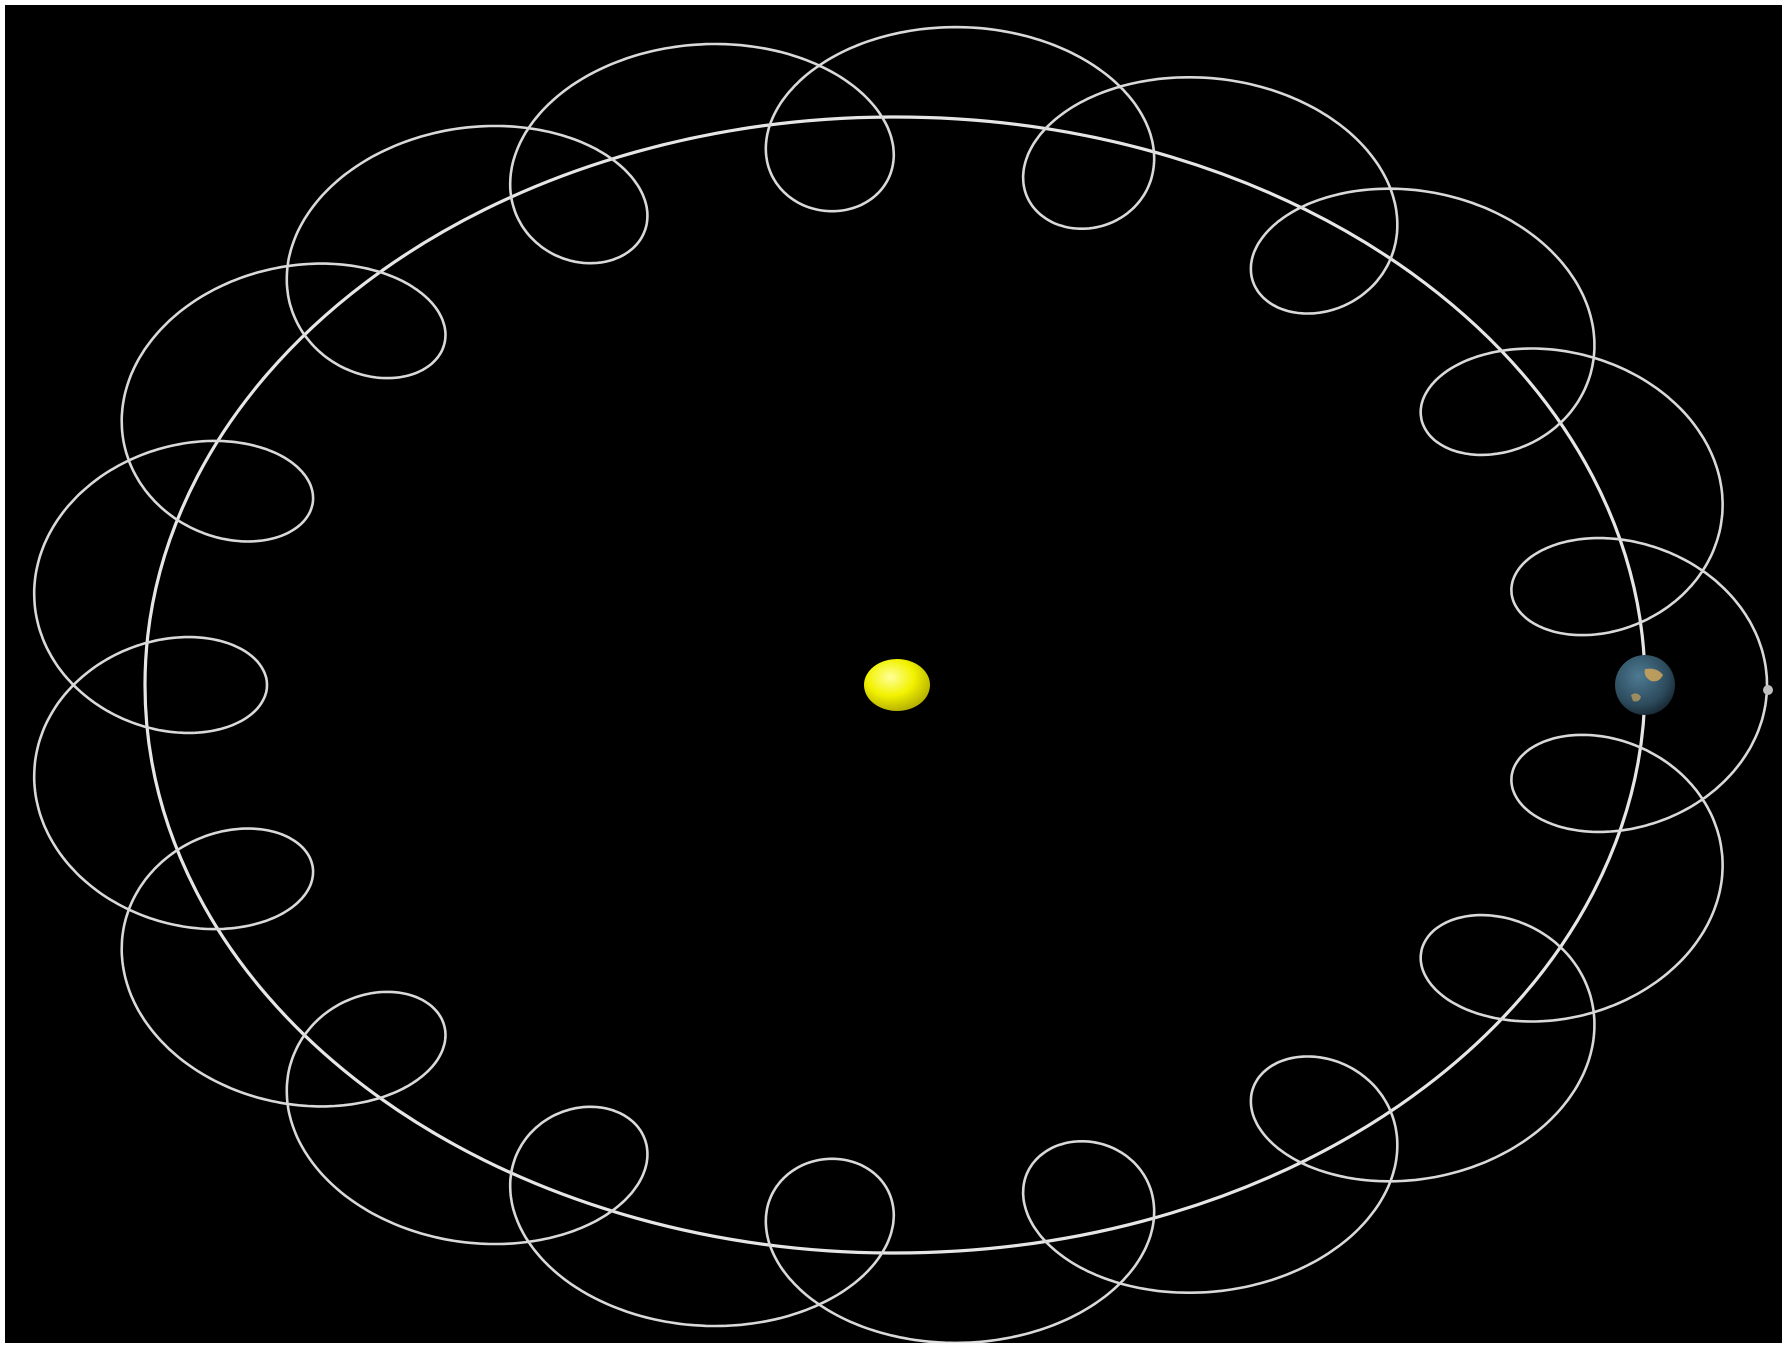 This screenshot has height=1347, width=1782. I want to click on sun-icon, so click(897, 685).